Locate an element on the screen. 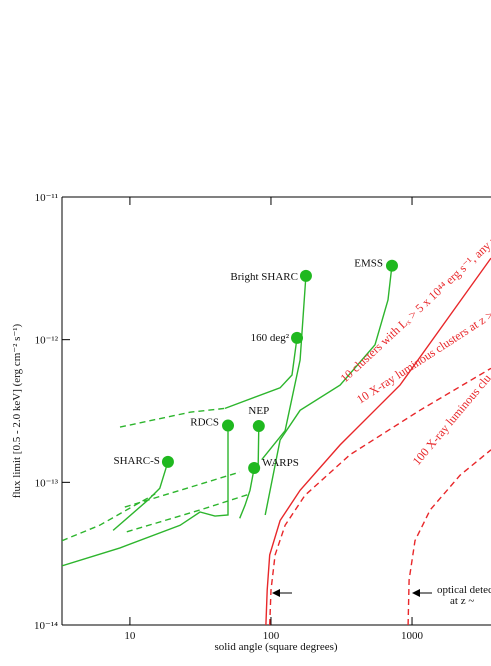  x-tick-label: 1000 is located at coordinates (412, 636).